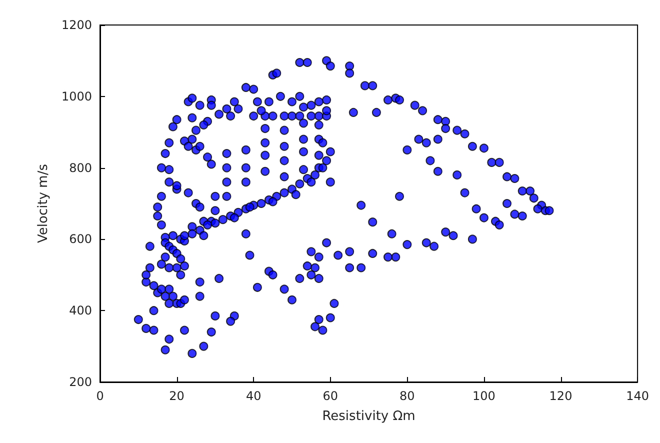 The image size is (660, 443). Describe the element at coordinates (76, 25) in the screenshot. I see `y-tick-label: 1200` at that location.